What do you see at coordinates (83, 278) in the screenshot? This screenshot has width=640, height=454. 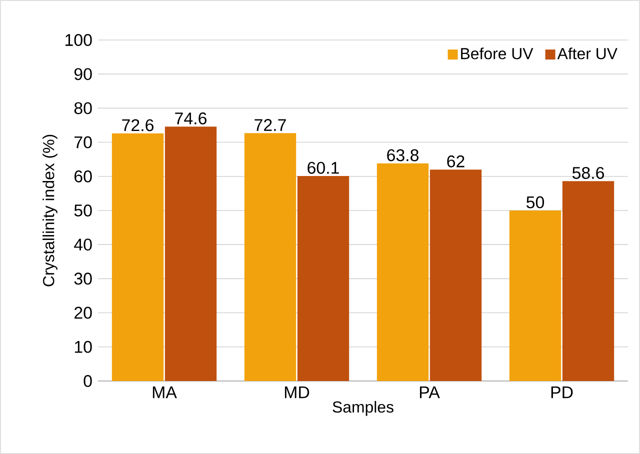 I see `y-tick-label: 30` at bounding box center [83, 278].